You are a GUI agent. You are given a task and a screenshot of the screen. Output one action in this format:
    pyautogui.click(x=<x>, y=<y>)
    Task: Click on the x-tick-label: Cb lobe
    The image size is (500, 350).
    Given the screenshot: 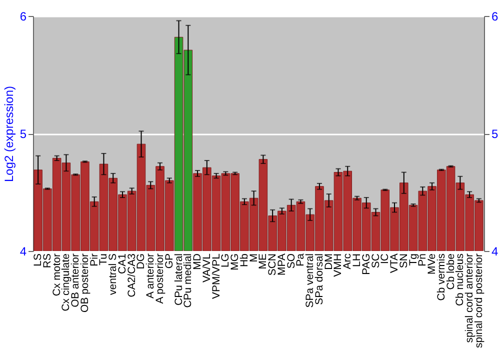 What is the action you would take?
    pyautogui.click(x=450, y=271)
    